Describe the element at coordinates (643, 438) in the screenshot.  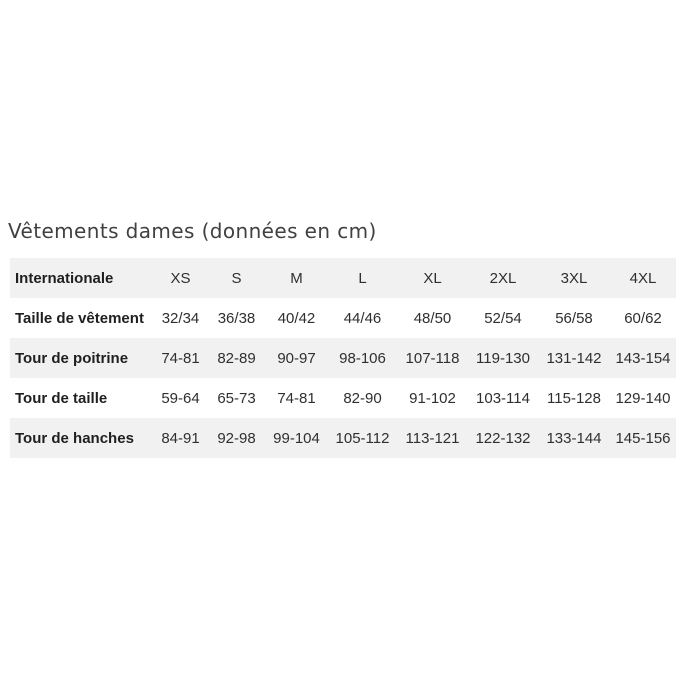
I see `value-cell: 145-156` at that location.